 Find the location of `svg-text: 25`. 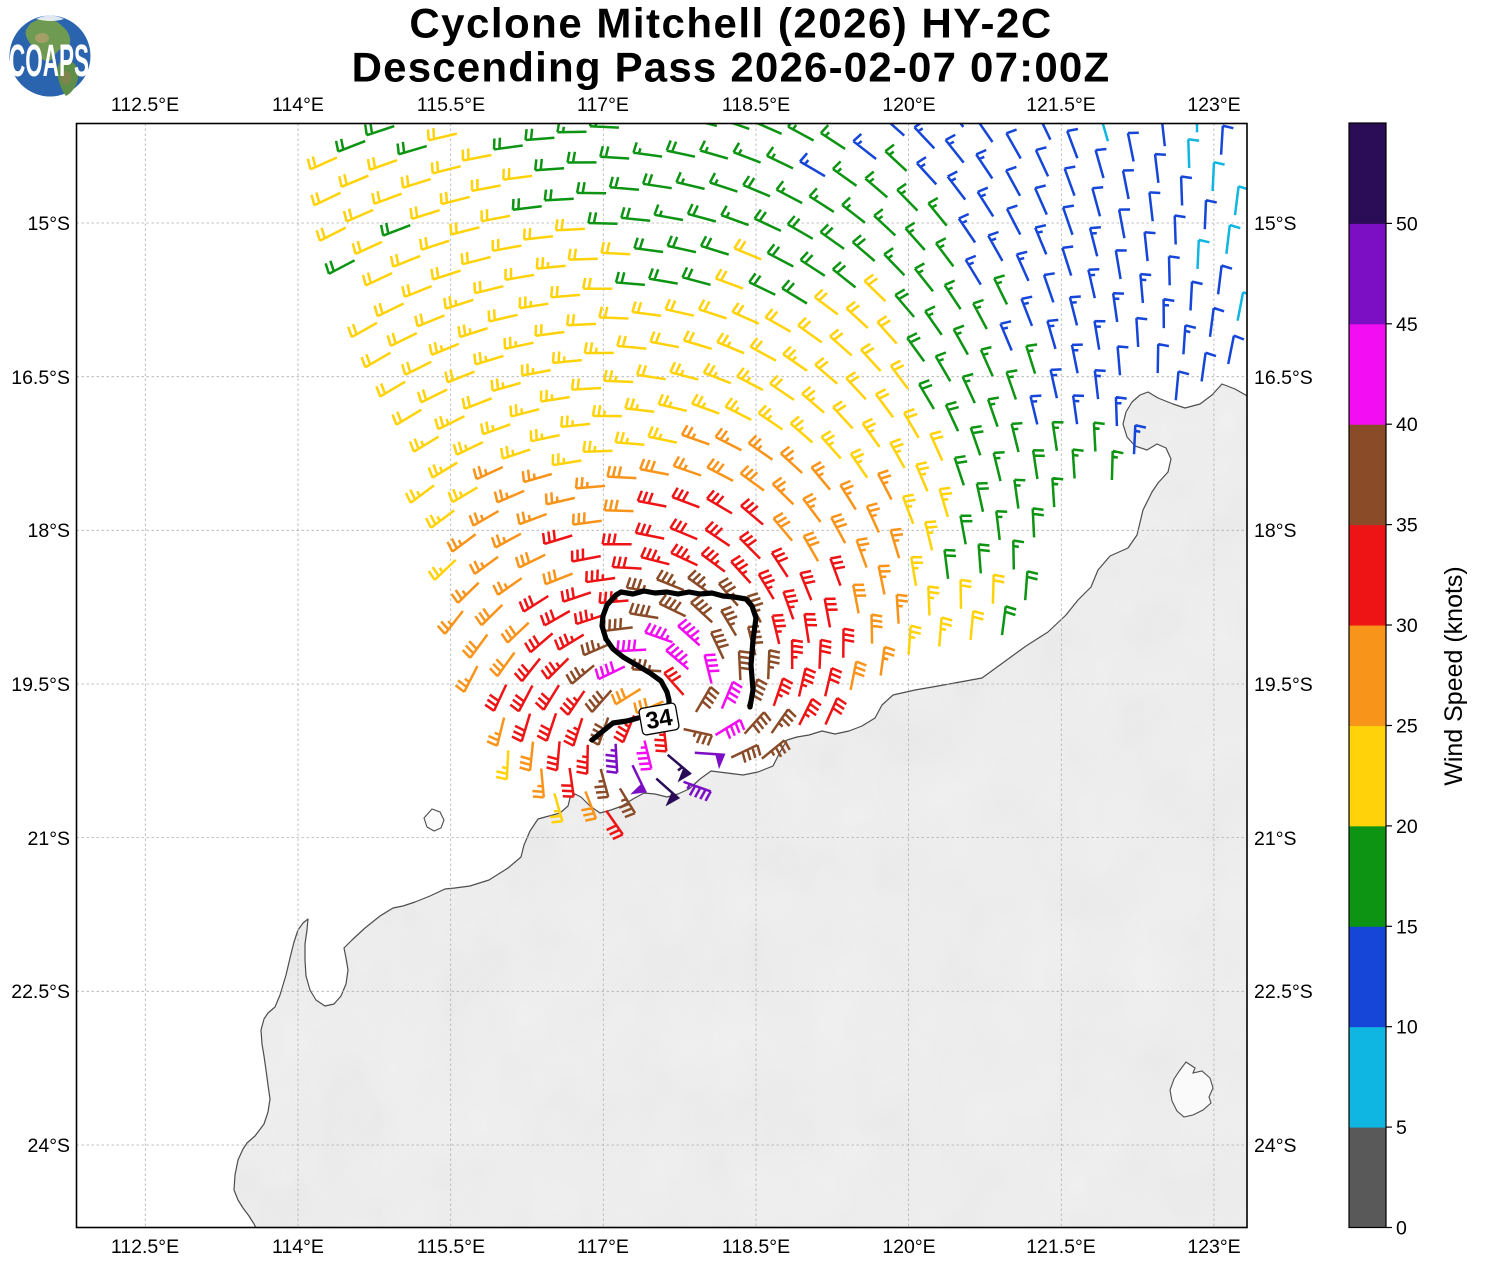

svg-text: 25 is located at coordinates (1407, 727).